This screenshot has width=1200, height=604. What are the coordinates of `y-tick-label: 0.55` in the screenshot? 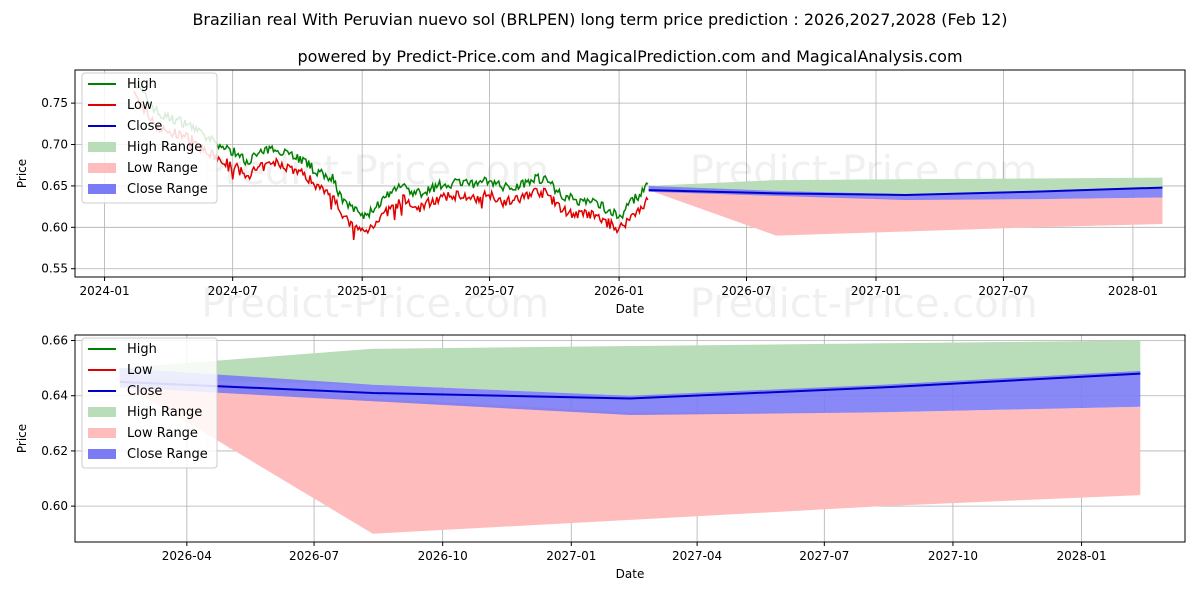 It's located at (54, 269).